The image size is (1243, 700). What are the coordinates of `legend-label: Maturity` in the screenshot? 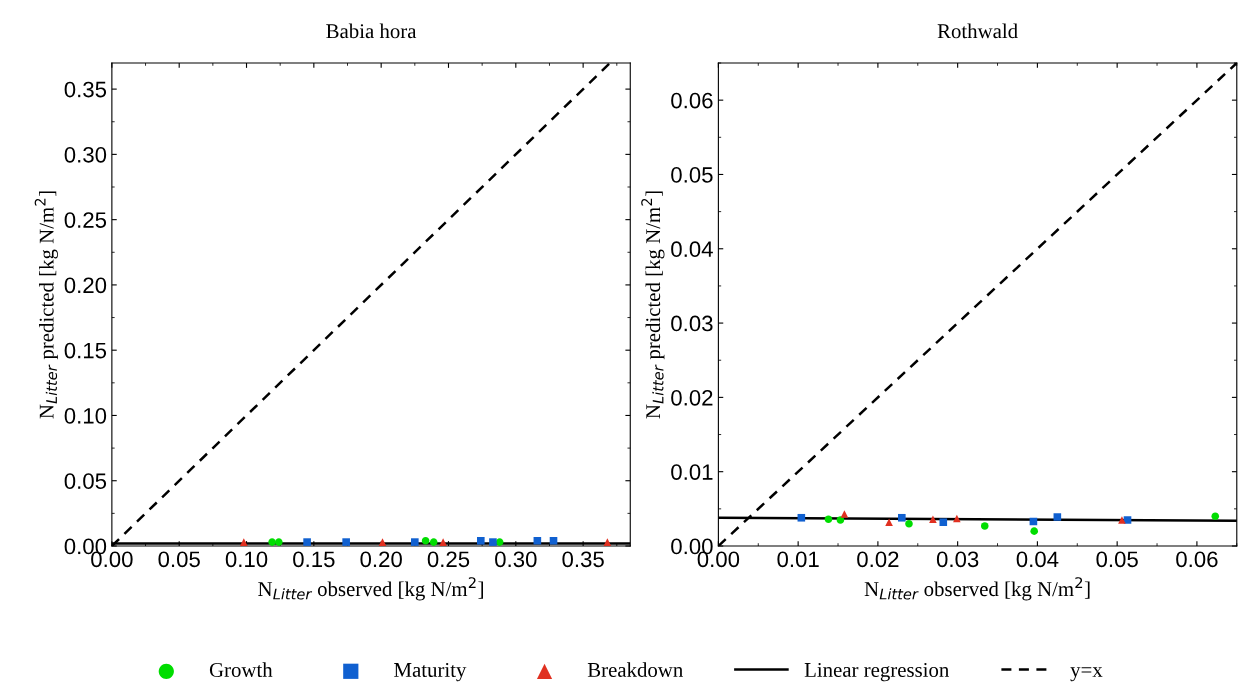 It's located at (430, 672).